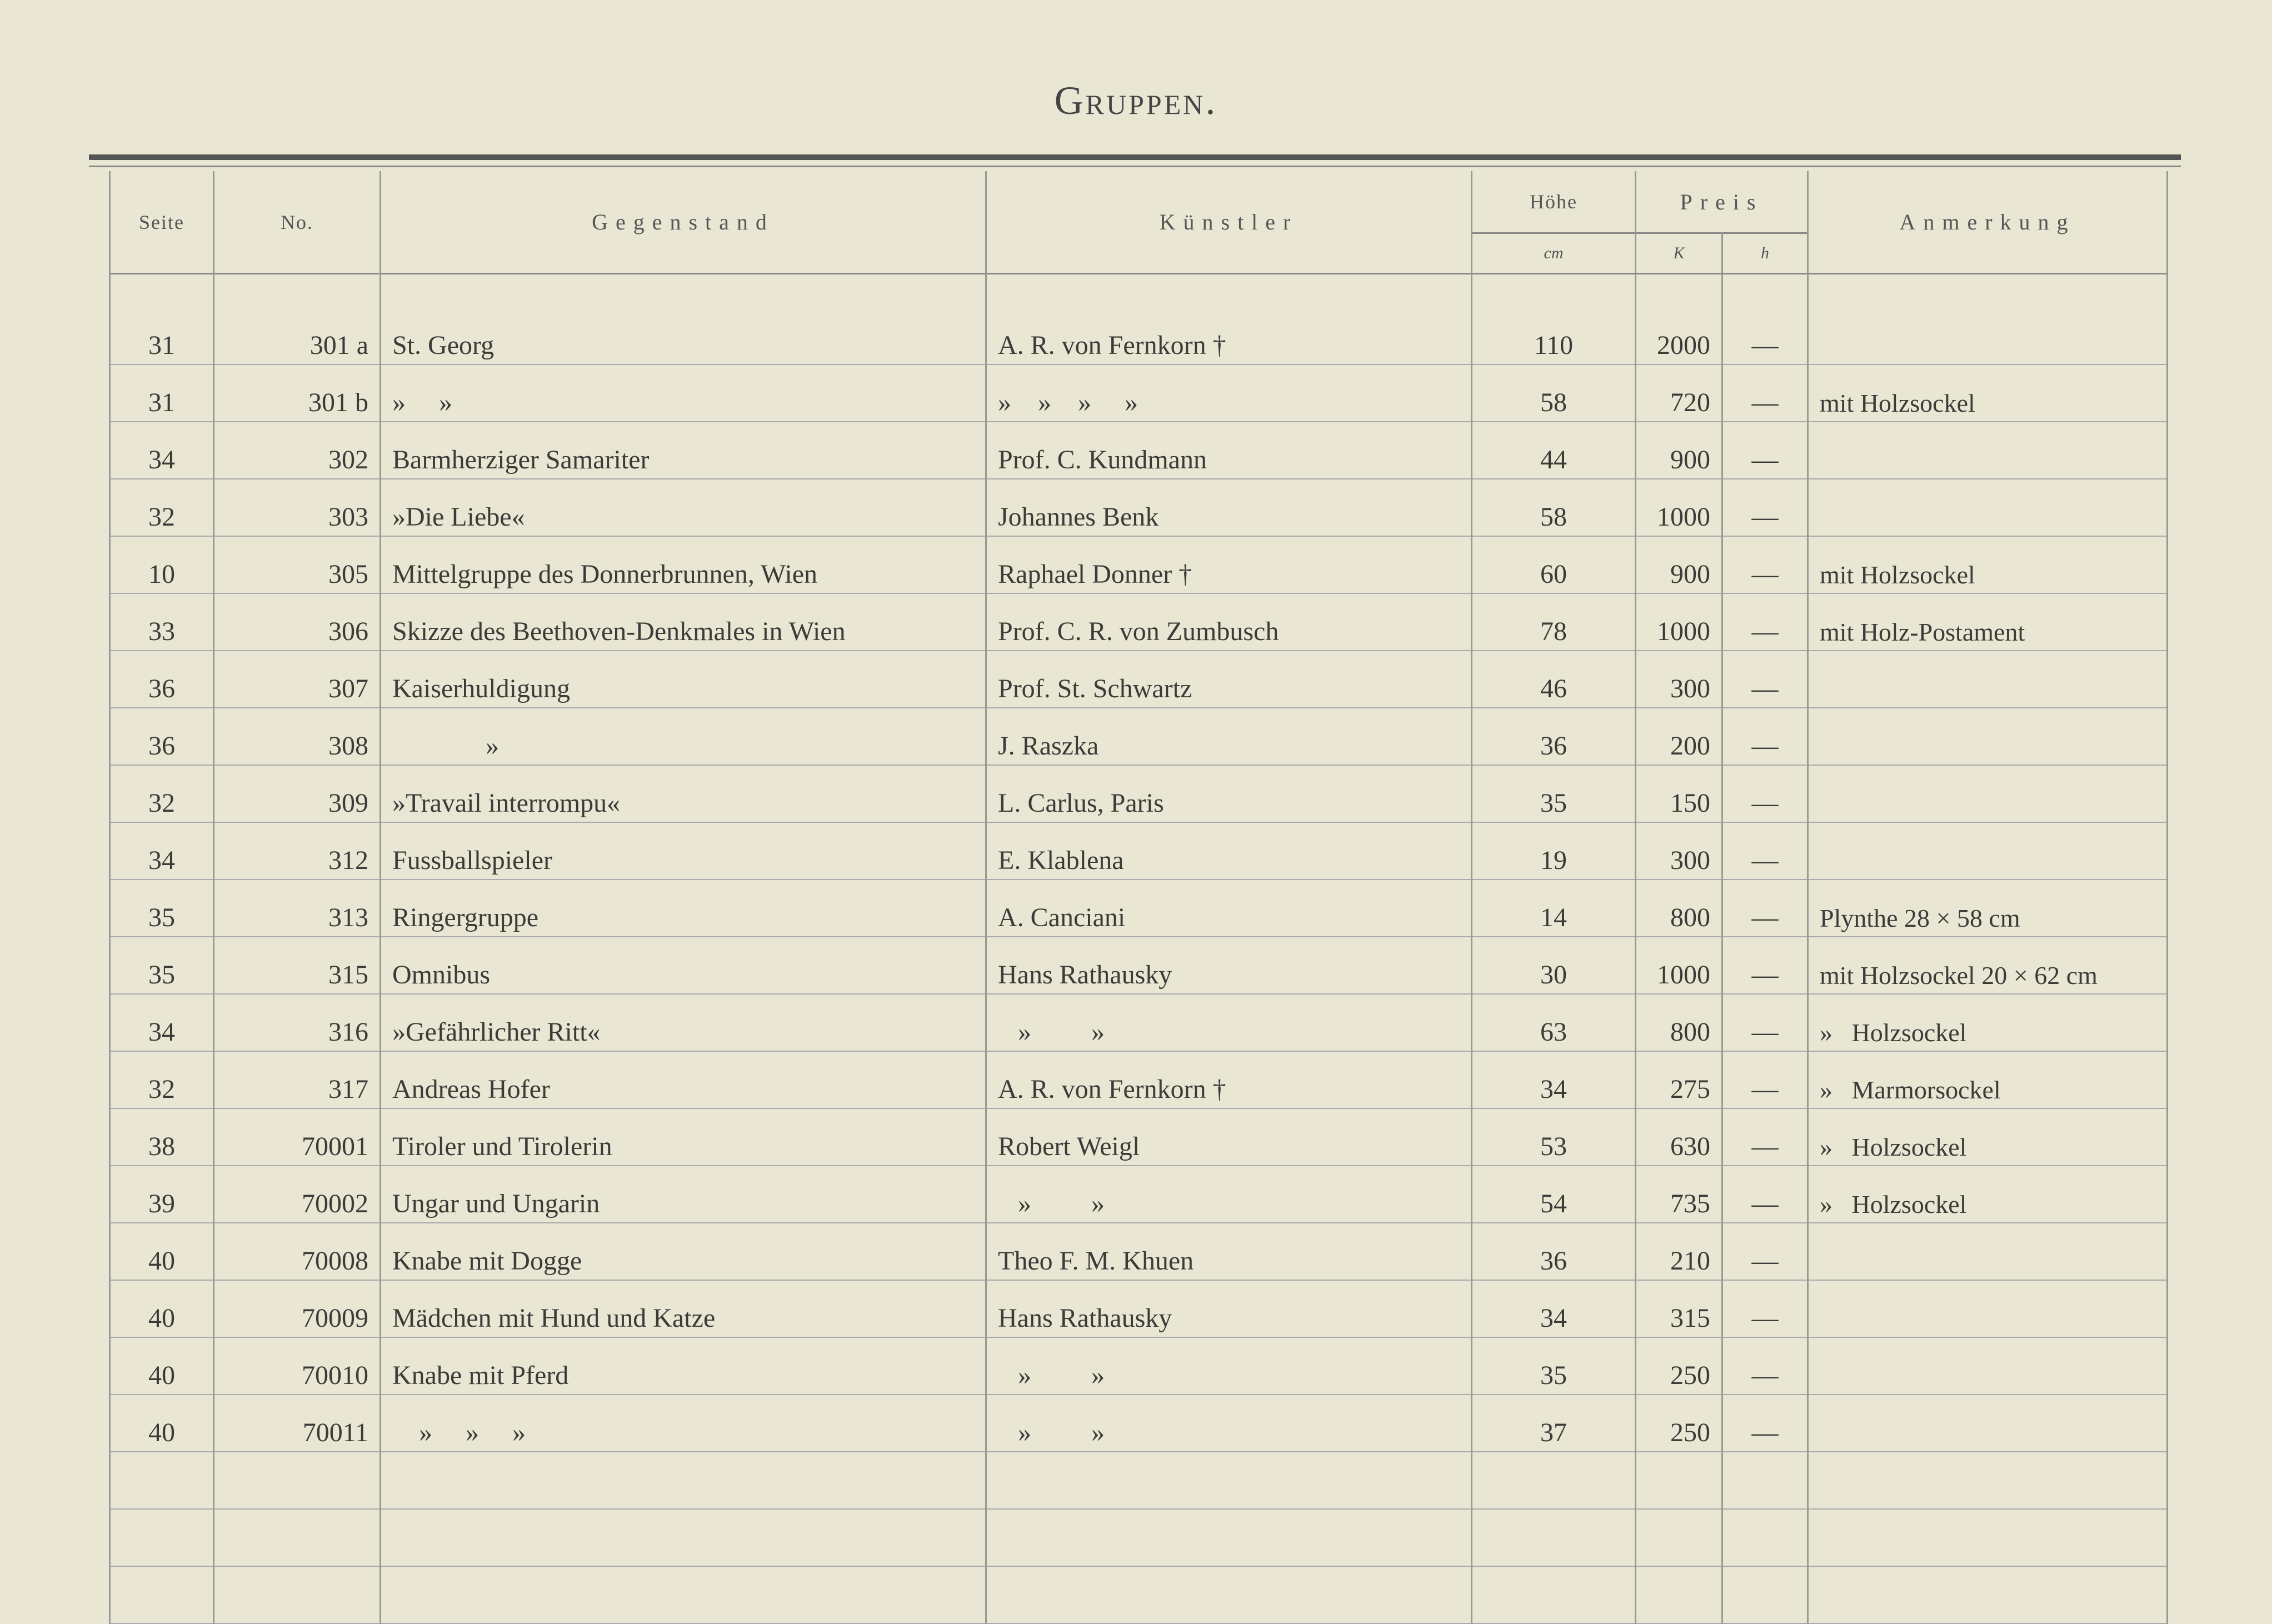 The width and height of the screenshot is (2272, 1624). Describe the element at coordinates (1987, 966) in the screenshot. I see `cell-anmerkung: mit Holzsockel 20 × 62 cm` at that location.